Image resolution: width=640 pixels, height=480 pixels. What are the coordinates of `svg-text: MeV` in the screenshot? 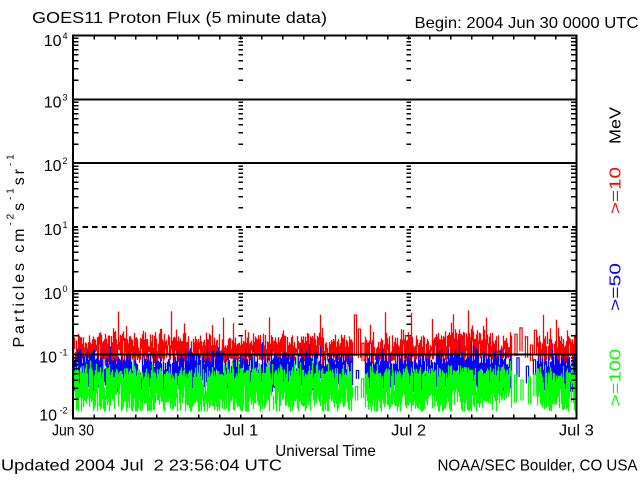 It's located at (616, 125).